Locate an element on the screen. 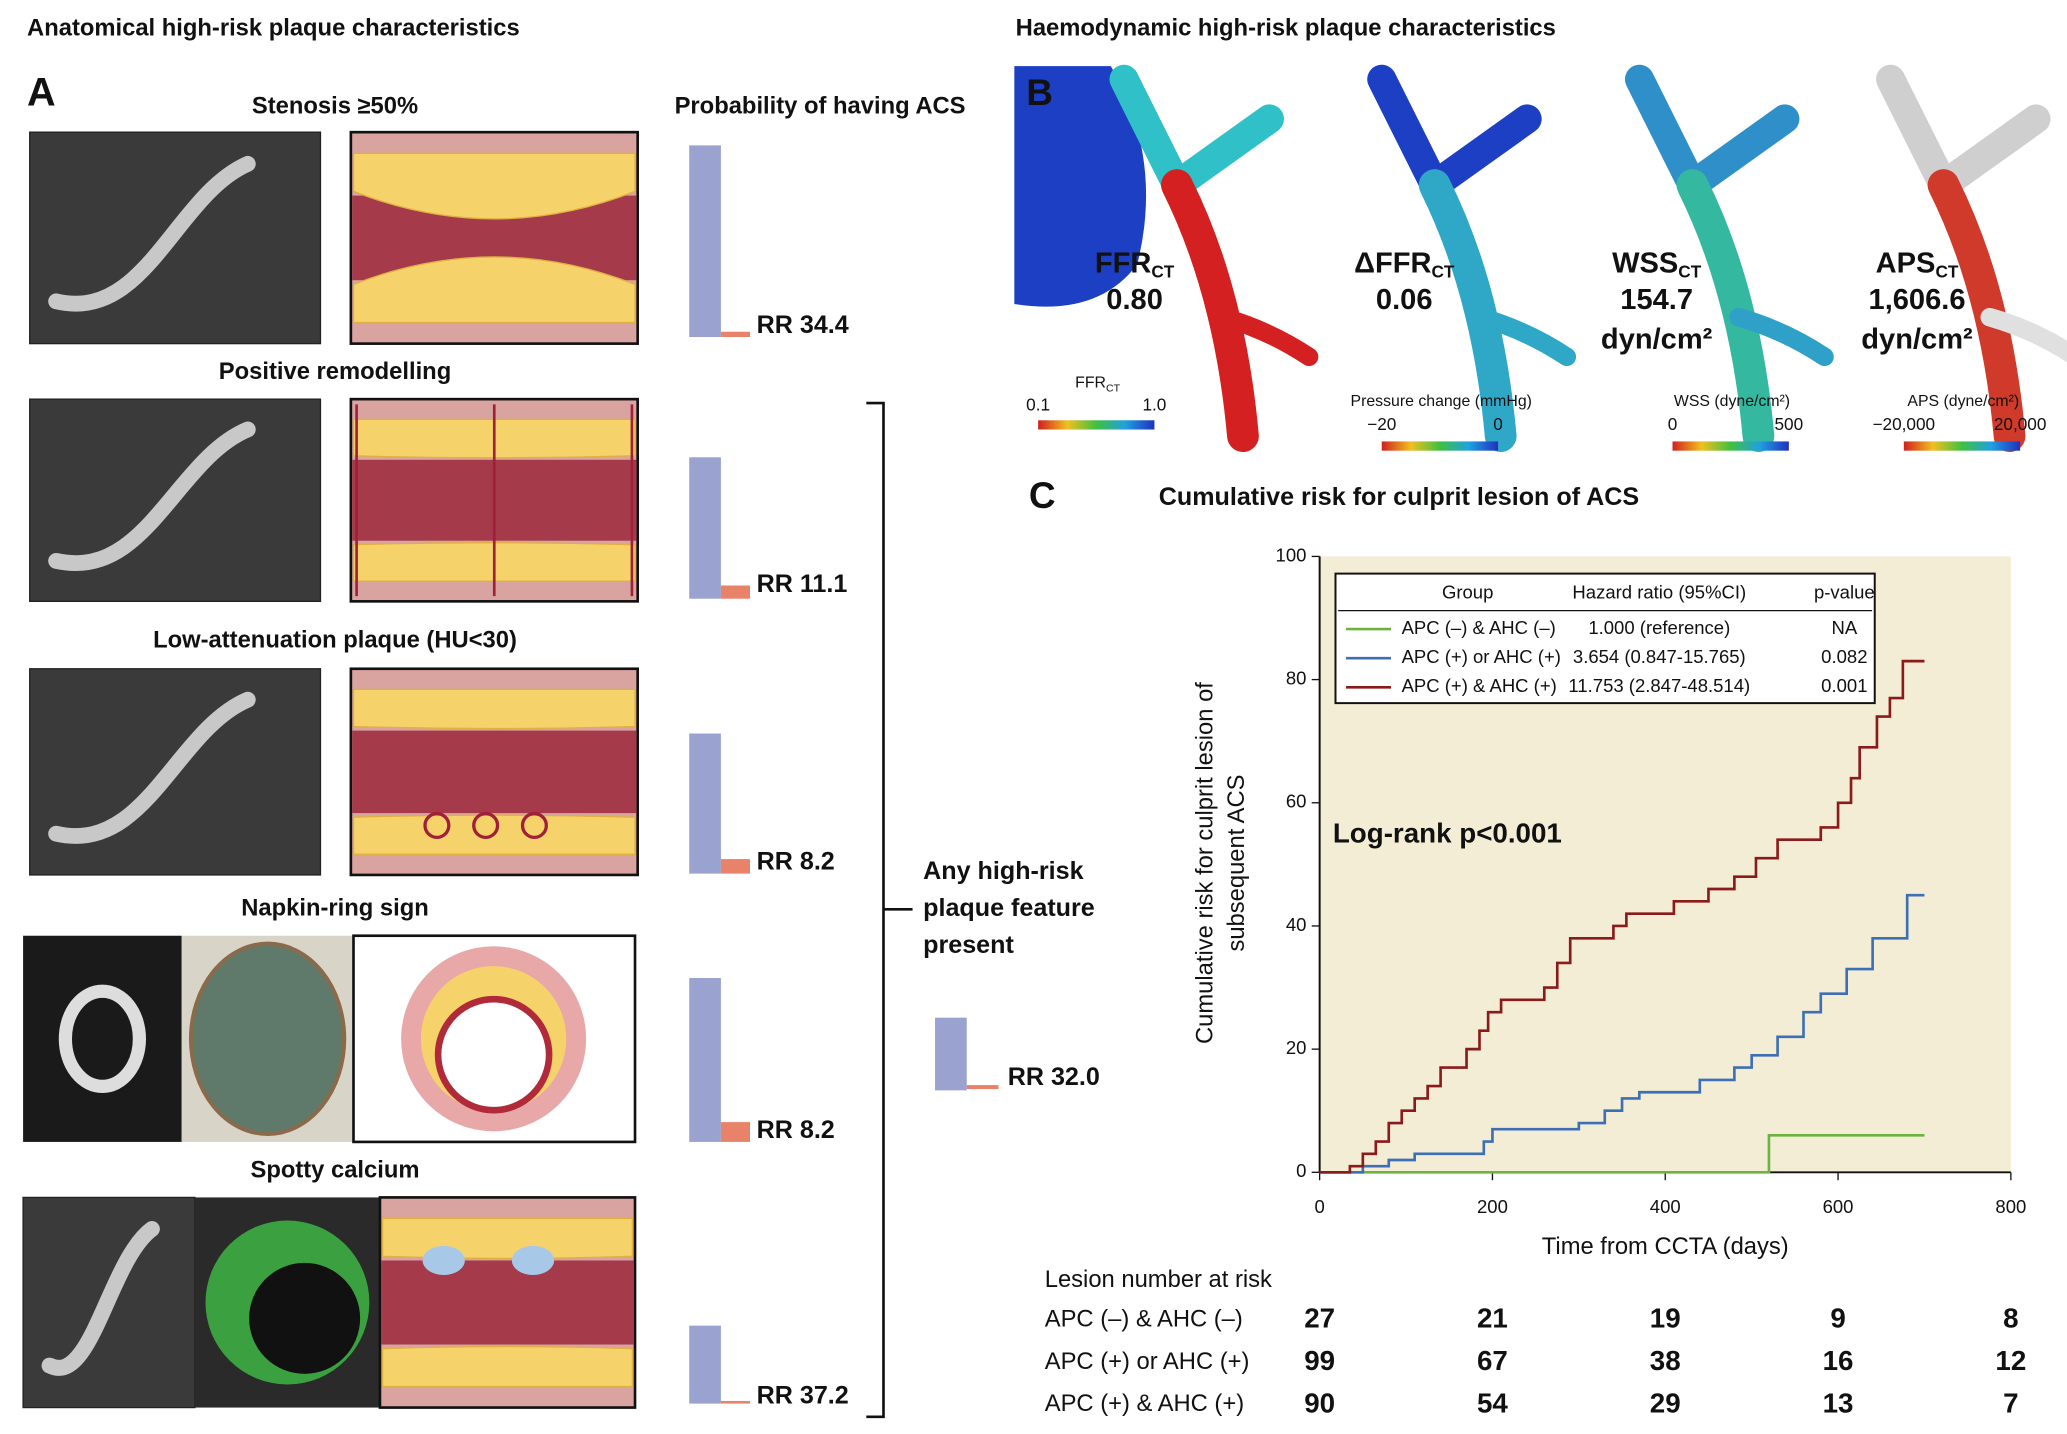 Image resolution: width=2067 pixels, height=1434 pixels. feature-name: Napkin-ring sign is located at coordinates (335, 908).